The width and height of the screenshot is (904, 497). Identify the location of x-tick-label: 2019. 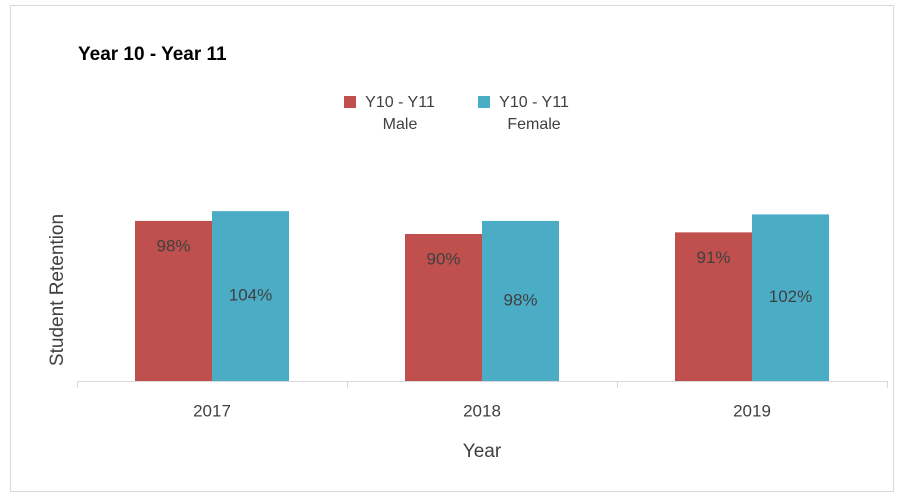
(752, 410).